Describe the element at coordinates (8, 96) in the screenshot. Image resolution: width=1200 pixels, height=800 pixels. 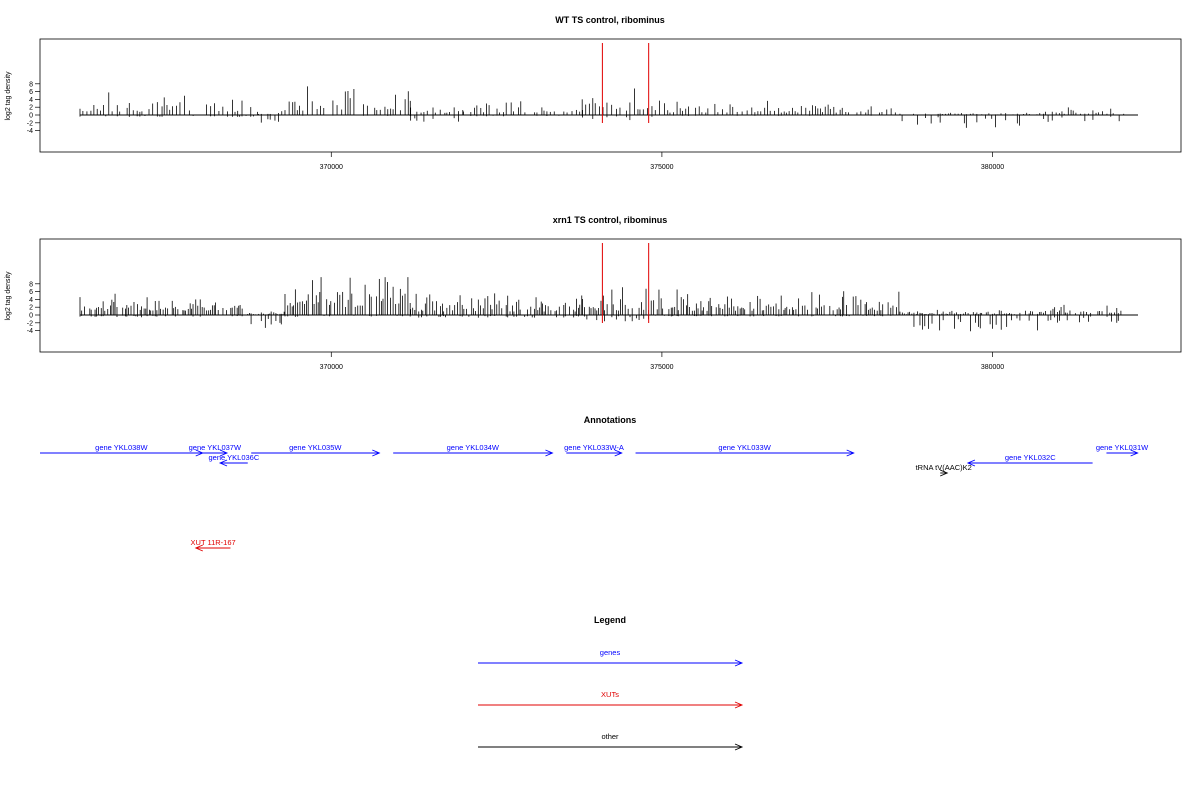
I see `panel-wt-ylabel: log2 tag density` at that location.